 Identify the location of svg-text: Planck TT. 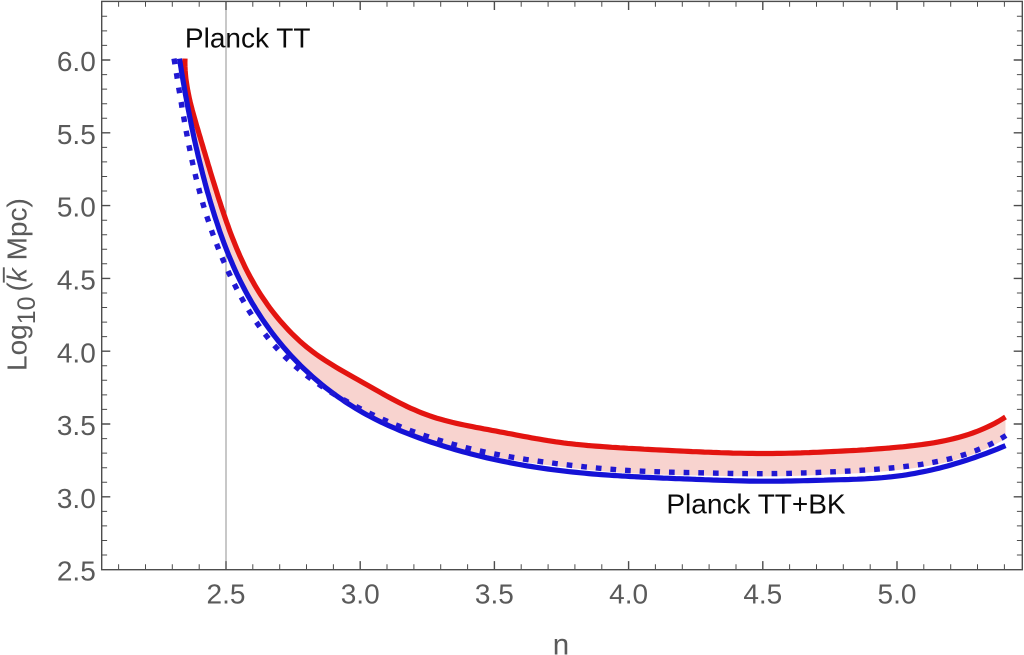
(248, 38).